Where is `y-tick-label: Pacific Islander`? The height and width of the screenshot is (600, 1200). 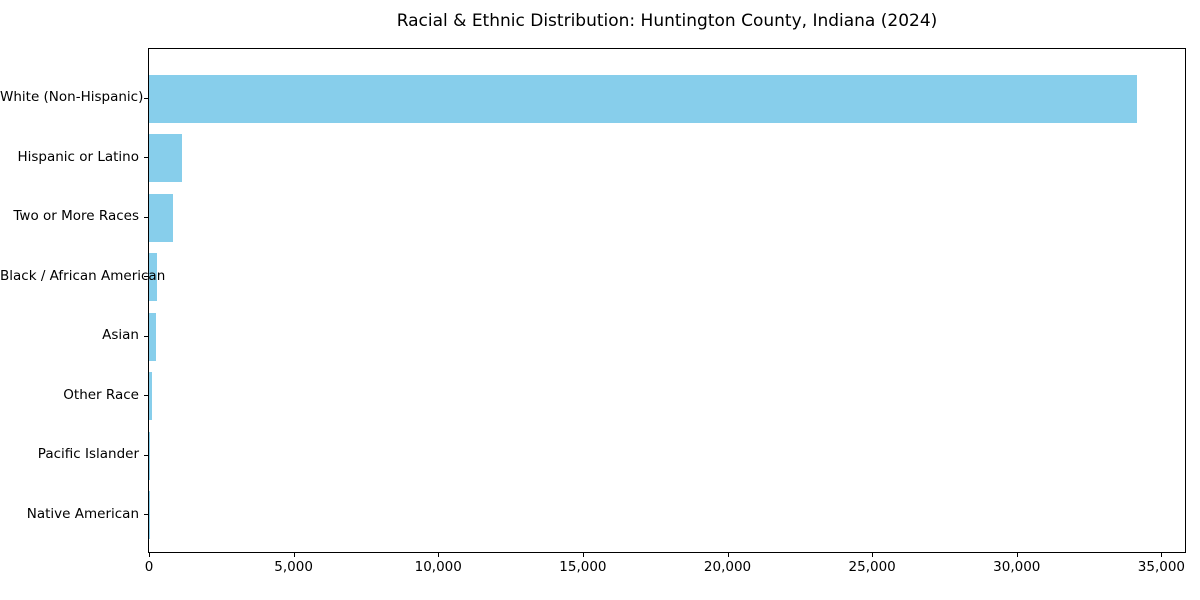 y-tick-label: Pacific Islander is located at coordinates (88, 454).